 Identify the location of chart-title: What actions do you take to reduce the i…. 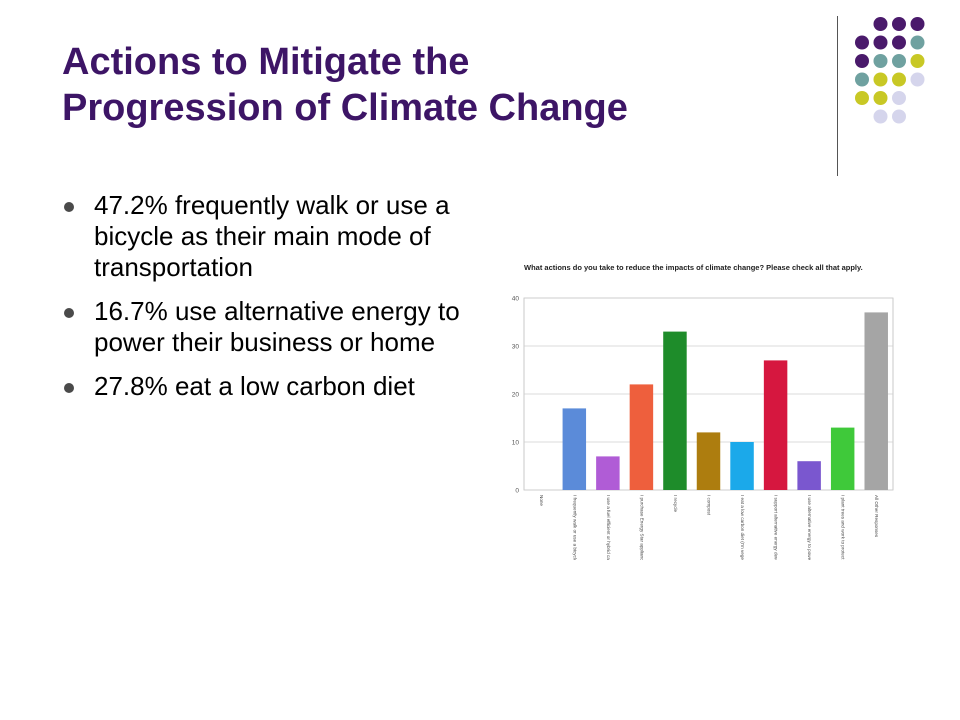
(693, 267).